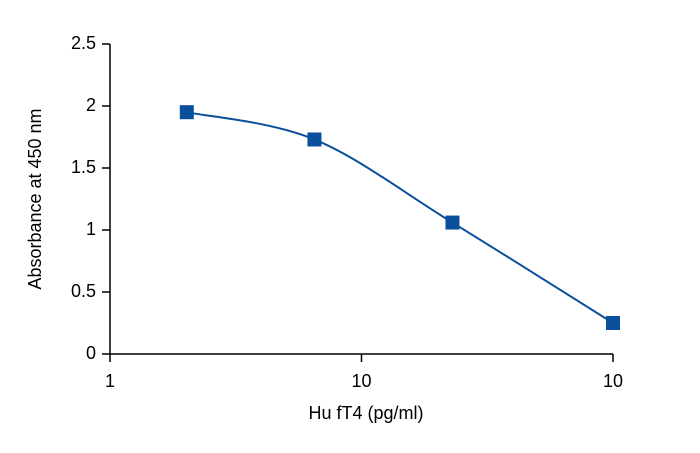 This screenshot has height=453, width=700. Describe the element at coordinates (35, 198) in the screenshot. I see `y-axis-label: Absorbance at 450 nm` at that location.